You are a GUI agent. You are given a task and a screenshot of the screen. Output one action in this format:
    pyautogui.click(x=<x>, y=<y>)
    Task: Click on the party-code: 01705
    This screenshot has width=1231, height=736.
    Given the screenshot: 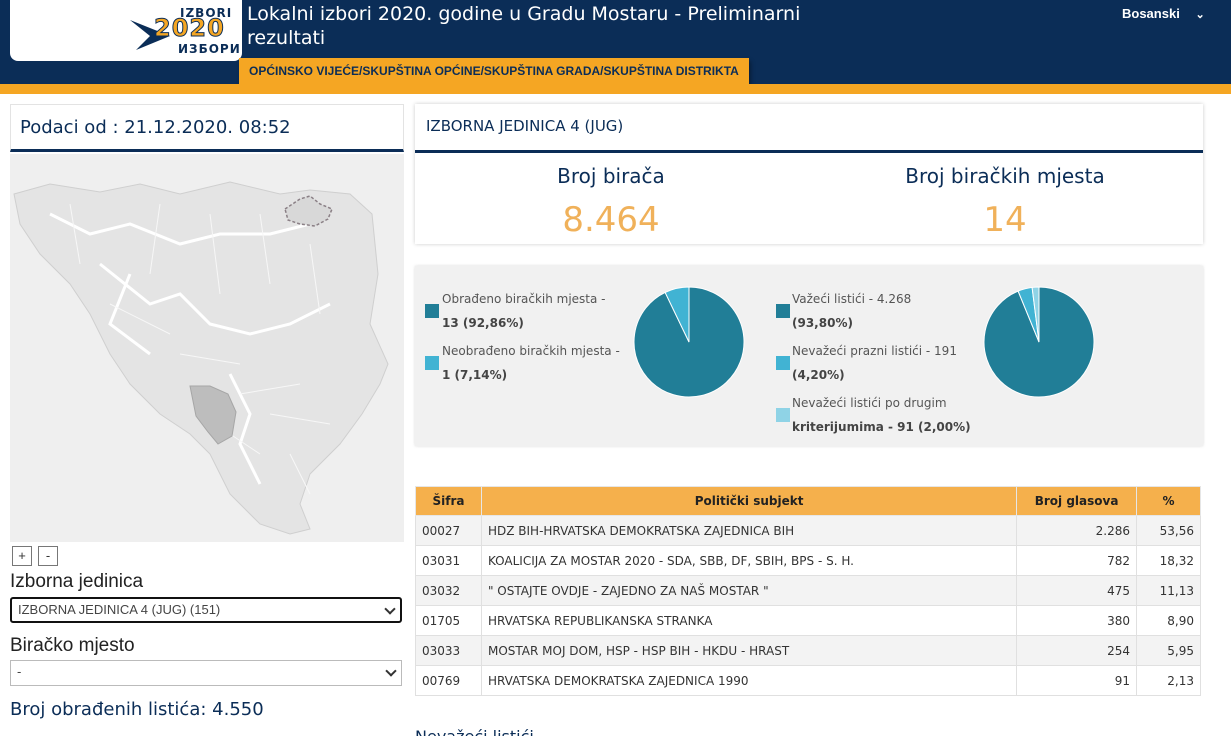 What is the action you would take?
    pyautogui.click(x=448, y=620)
    